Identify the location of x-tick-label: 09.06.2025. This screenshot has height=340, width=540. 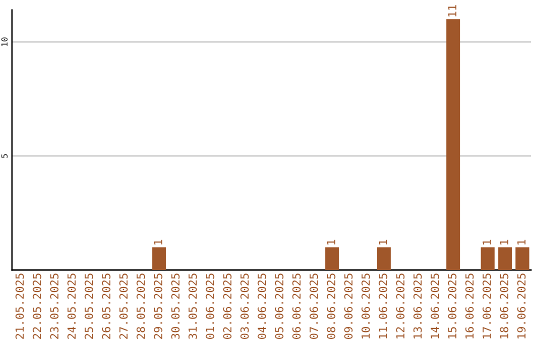
(348, 306).